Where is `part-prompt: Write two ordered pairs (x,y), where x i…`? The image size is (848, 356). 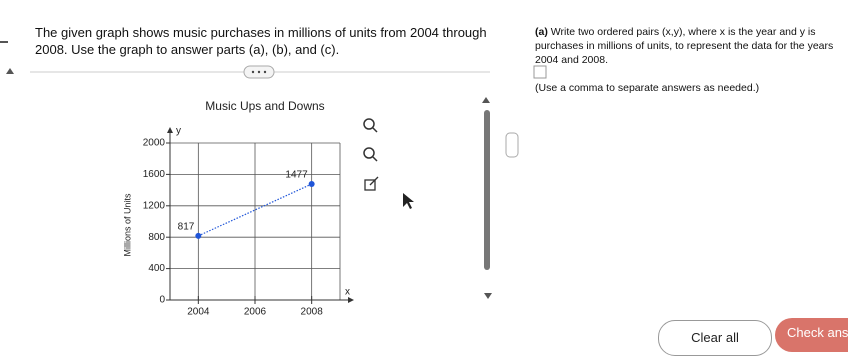 part-prompt: Write two ordered pairs (x,y), where x i… is located at coordinates (684, 46).